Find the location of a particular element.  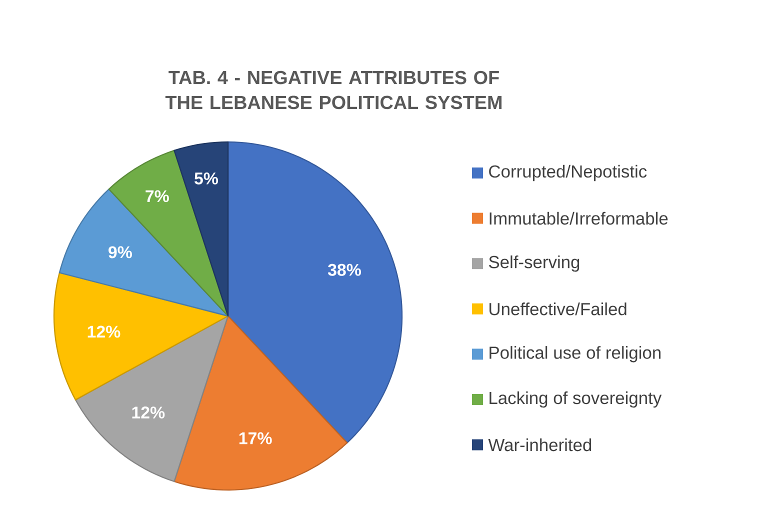

legend-label: Uneffective/Failed is located at coordinates (558, 309).